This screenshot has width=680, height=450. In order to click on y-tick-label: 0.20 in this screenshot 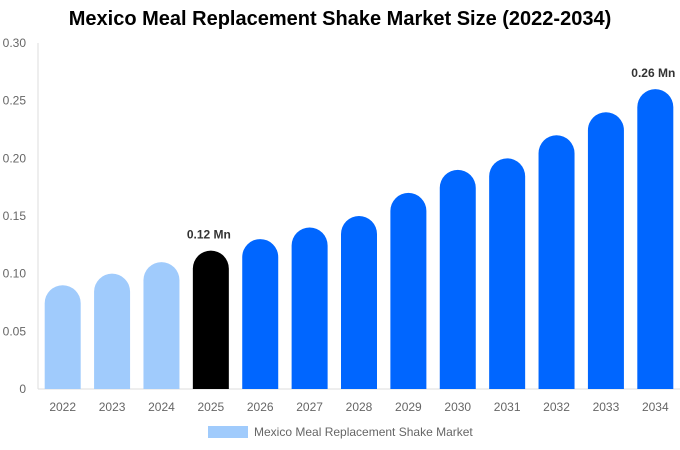, I will do `click(15, 158)`.